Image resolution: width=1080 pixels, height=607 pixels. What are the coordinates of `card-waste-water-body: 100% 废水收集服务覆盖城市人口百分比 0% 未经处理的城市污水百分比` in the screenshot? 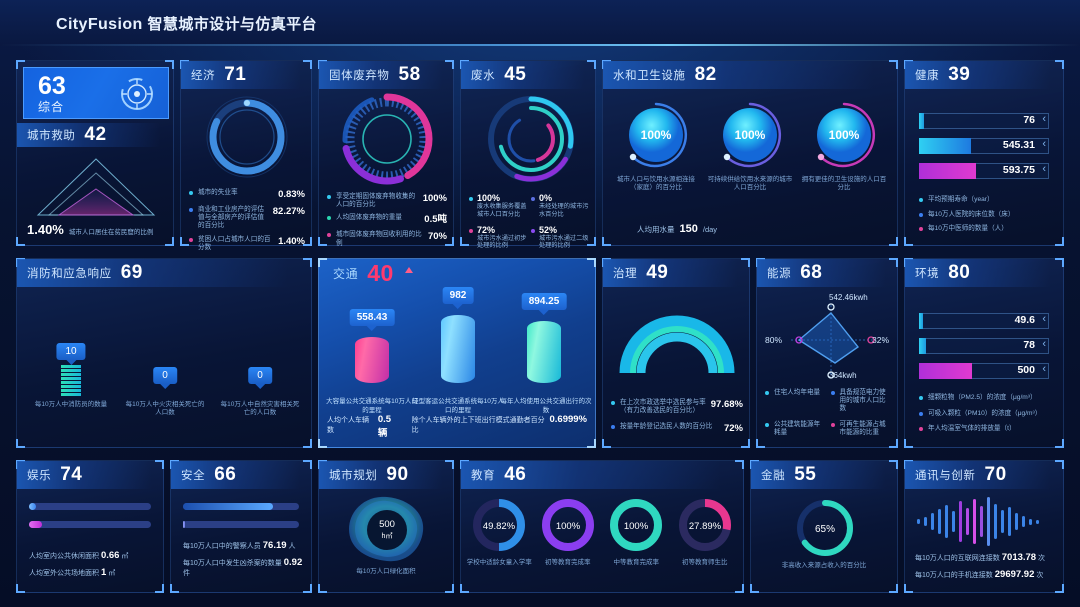 It's located at (528, 169).